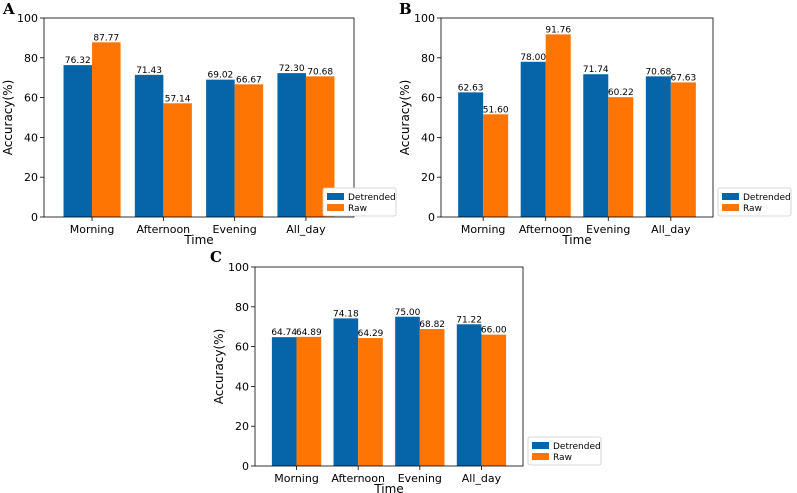 The height and width of the screenshot is (493, 797). What do you see at coordinates (533, 58) in the screenshot?
I see `data-label: 78.00` at bounding box center [533, 58].